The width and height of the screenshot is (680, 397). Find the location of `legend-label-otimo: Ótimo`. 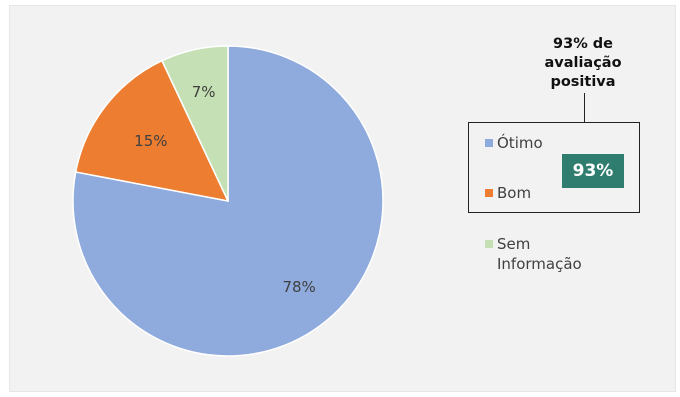

legend-label-otimo: Ótimo is located at coordinates (520, 143).